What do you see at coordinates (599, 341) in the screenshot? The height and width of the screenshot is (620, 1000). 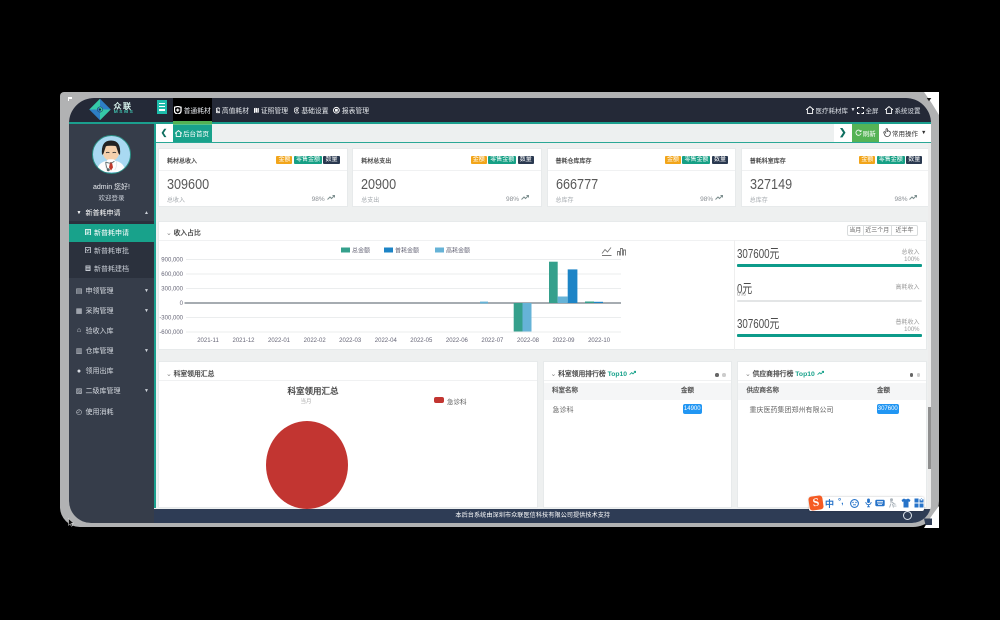 I see `svg-text: 2022-10` at bounding box center [599, 341].